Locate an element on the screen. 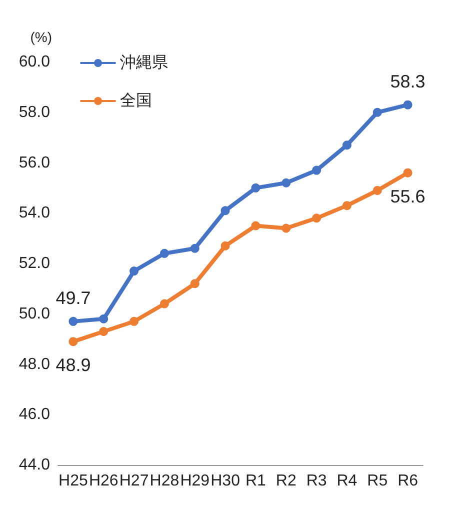 This screenshot has width=451, height=513. data-label: 55.6 is located at coordinates (408, 196).